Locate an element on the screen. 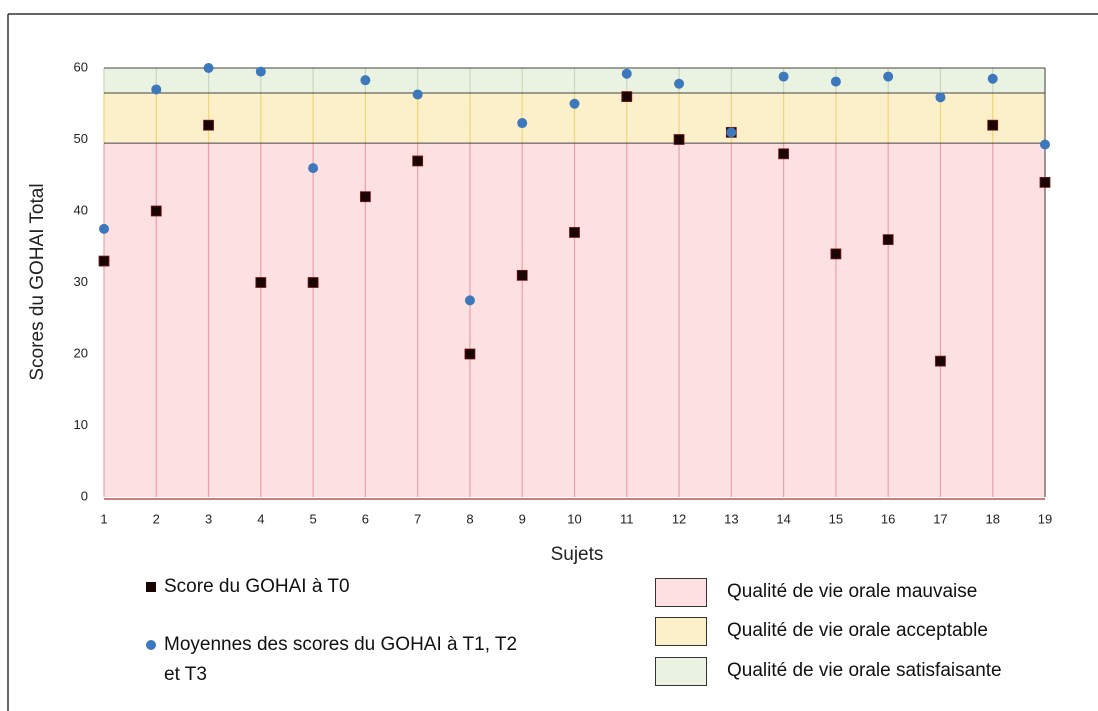 The height and width of the screenshot is (711, 1098). y-tick-label: 50 is located at coordinates (81, 138).